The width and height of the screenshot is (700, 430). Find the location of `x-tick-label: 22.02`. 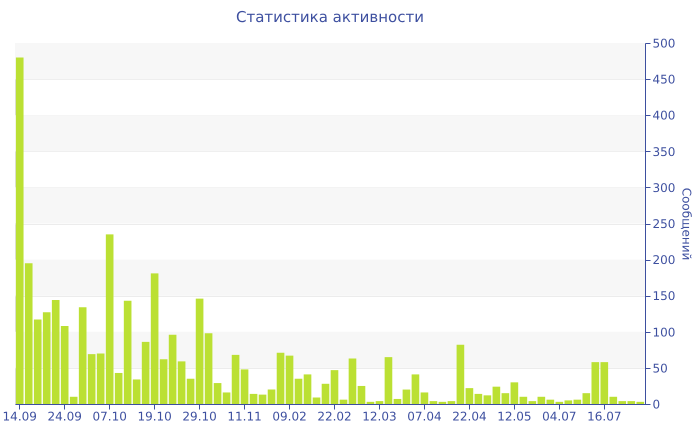

x-tick-label: 22.02 is located at coordinates (334, 417).